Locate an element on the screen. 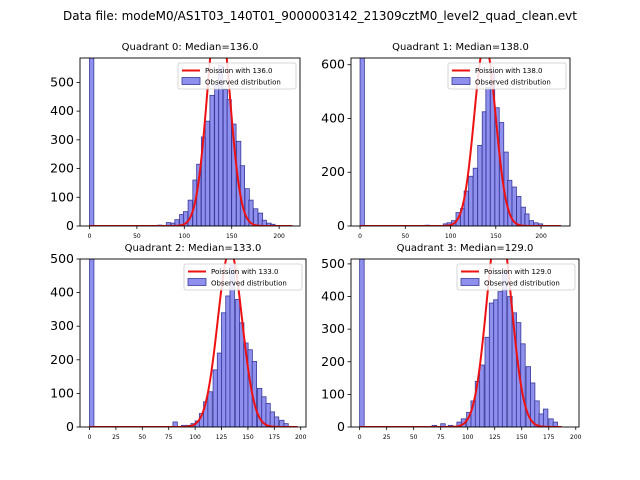 The image size is (640, 480). x-tick-label: 75 is located at coordinates (441, 437).